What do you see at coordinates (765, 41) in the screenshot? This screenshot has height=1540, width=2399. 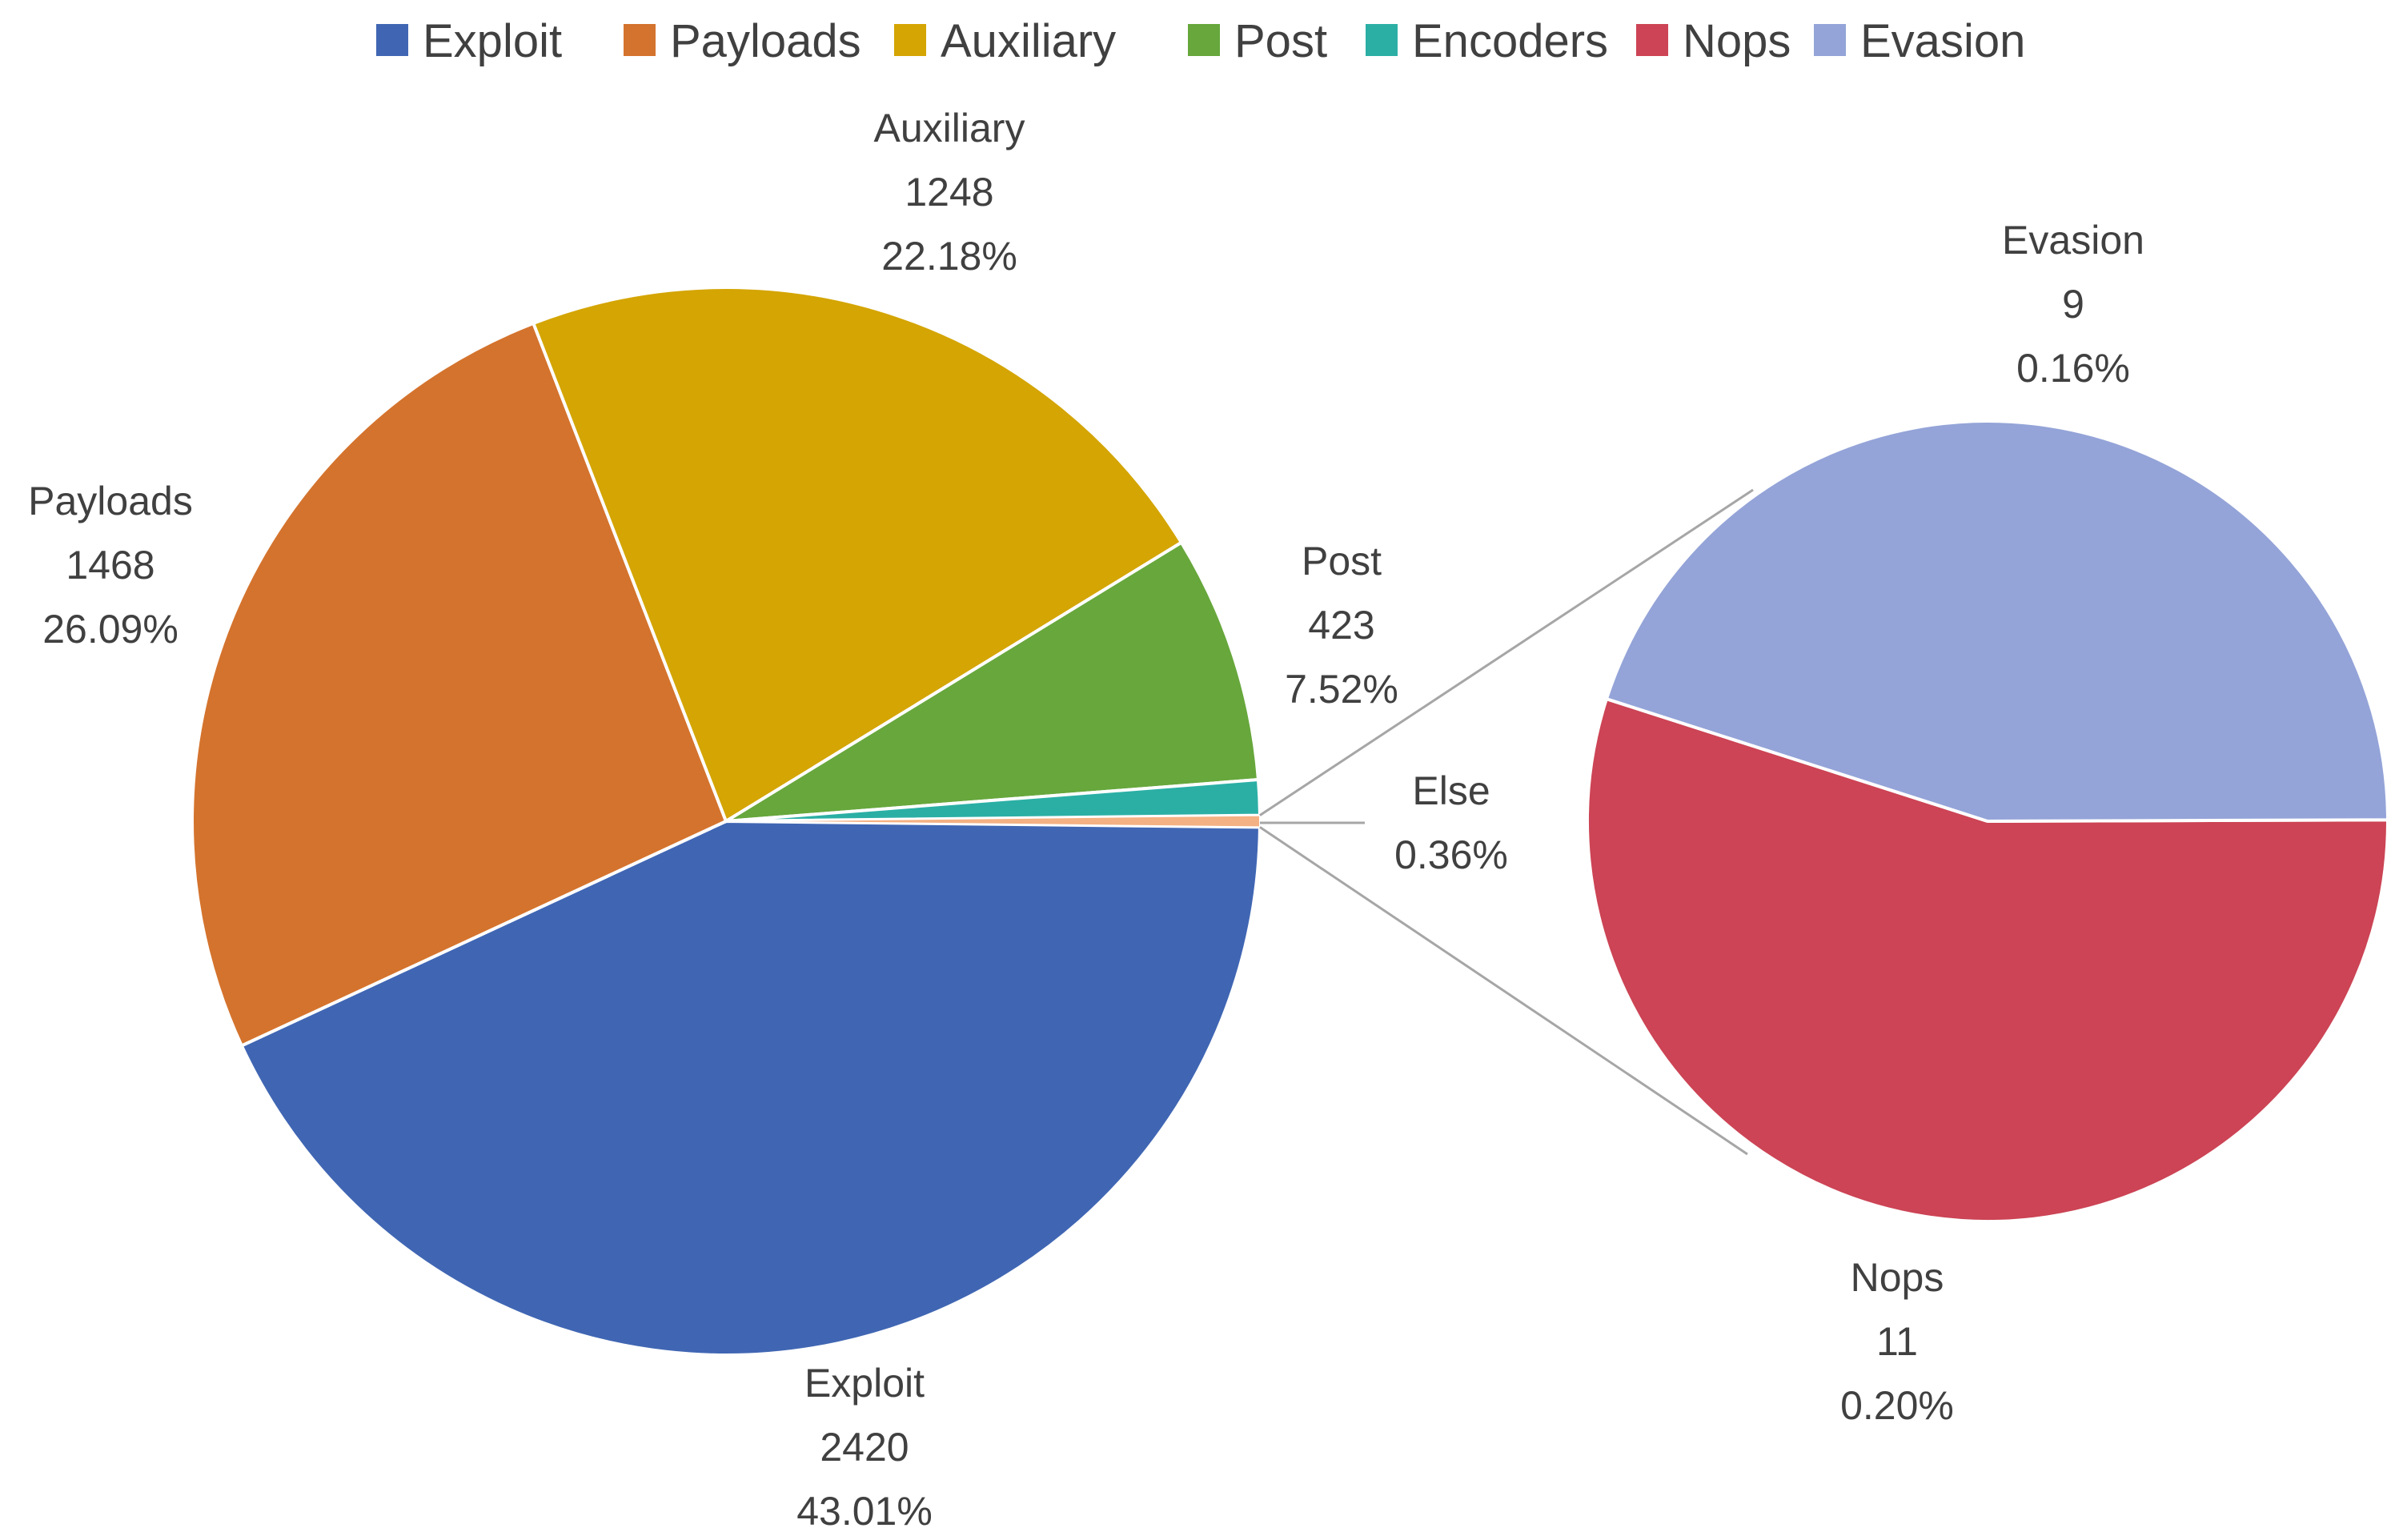 I see `legend-label: Payloads` at bounding box center [765, 41].